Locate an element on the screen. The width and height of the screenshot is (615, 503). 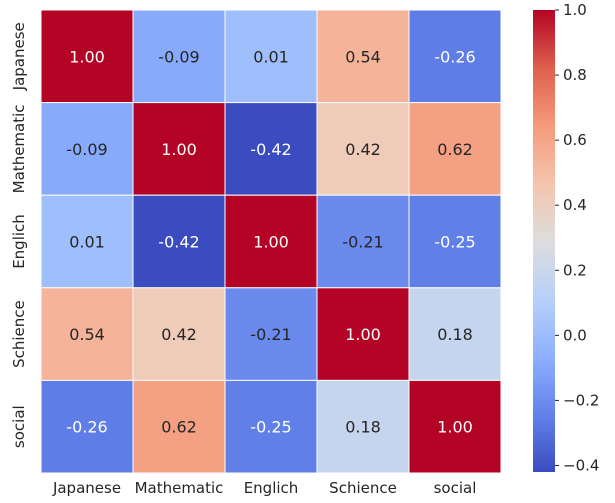
x-tick-label: Schience is located at coordinates (363, 488).